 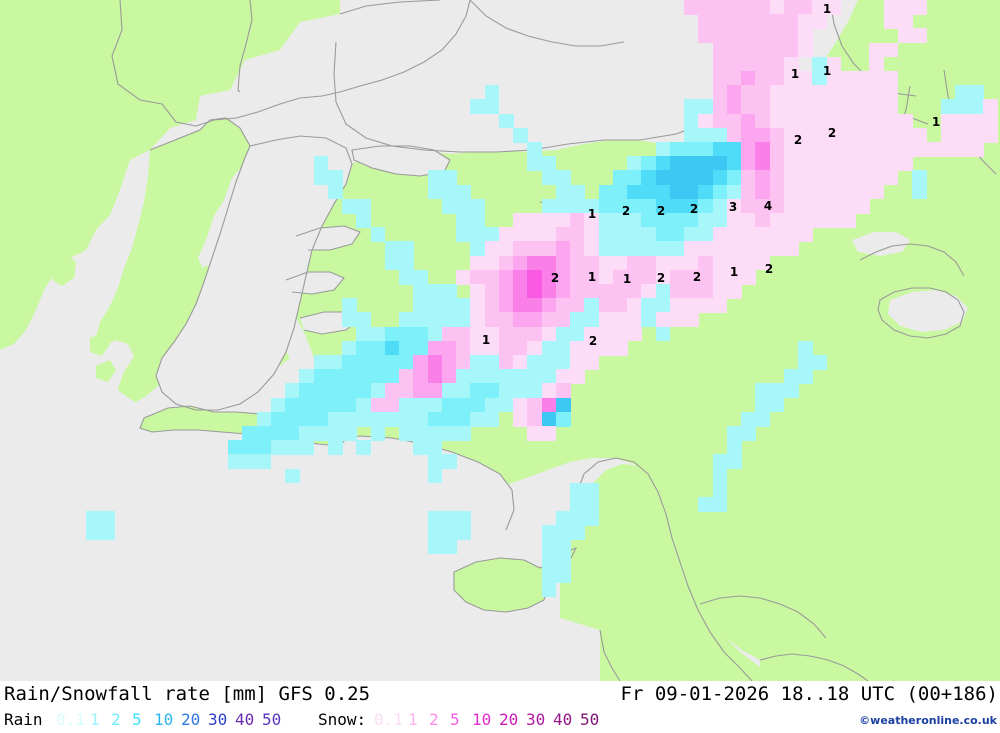 What do you see at coordinates (665, 572) in the screenshot?
I see `land-levant` at bounding box center [665, 572].